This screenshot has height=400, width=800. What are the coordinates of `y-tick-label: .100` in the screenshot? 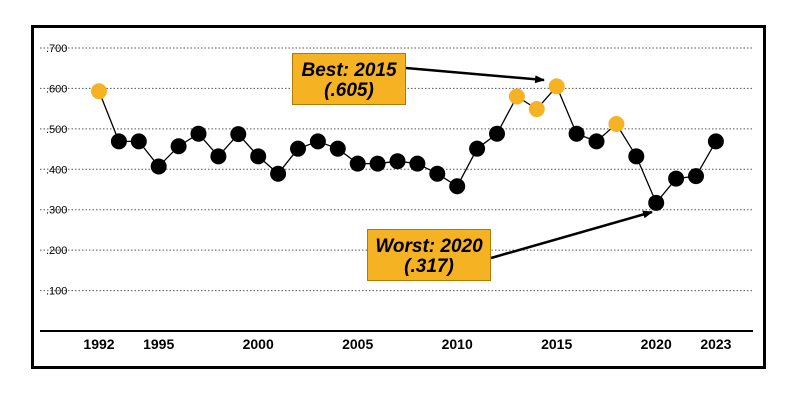 It's located at (56, 292).